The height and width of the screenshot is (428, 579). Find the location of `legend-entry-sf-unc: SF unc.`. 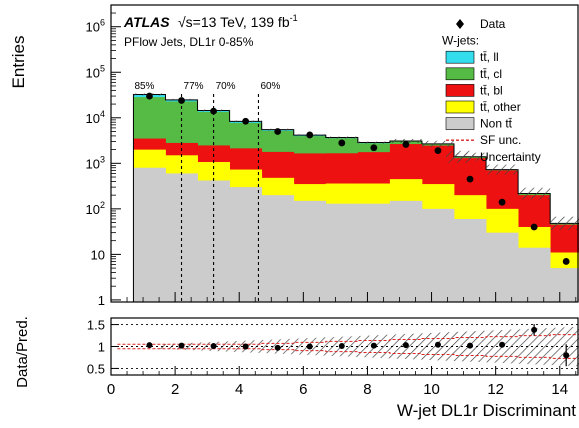

legend-entry-sf-unc: SF unc. is located at coordinates (483, 140).